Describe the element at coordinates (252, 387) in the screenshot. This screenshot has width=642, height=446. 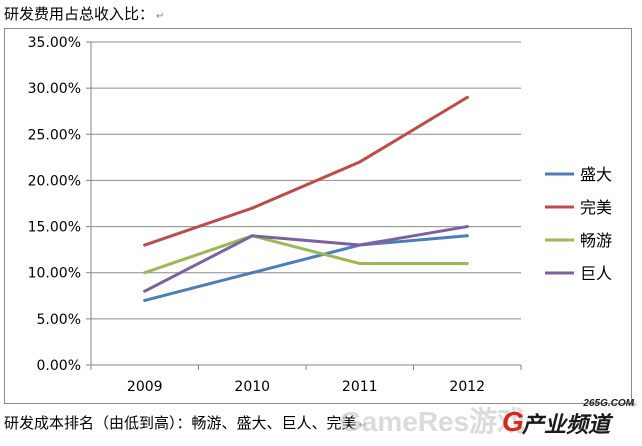
I see `x-tick-label: 2010` at that location.